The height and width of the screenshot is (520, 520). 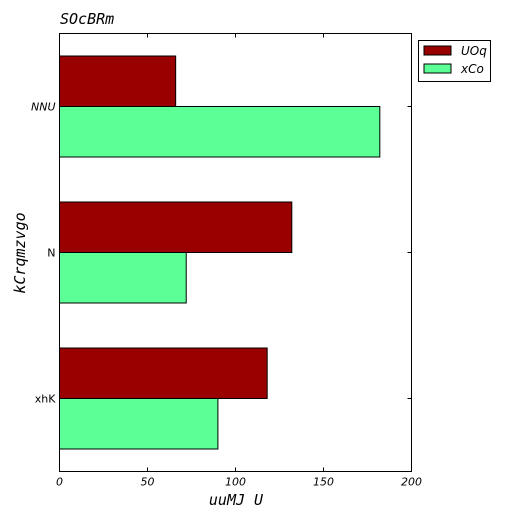 What do you see at coordinates (163, 373) in the screenshot?
I see `bar-UOq-xhK` at bounding box center [163, 373].